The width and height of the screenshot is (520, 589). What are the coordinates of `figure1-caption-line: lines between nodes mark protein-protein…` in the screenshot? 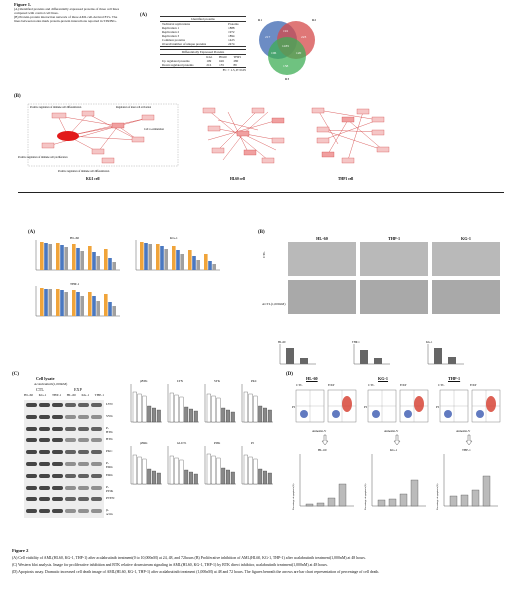 It's located at (65, 21).